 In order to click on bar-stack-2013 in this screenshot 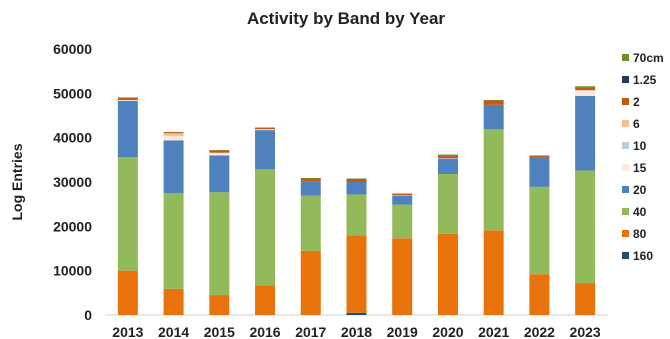, I will do `click(127, 206)`.